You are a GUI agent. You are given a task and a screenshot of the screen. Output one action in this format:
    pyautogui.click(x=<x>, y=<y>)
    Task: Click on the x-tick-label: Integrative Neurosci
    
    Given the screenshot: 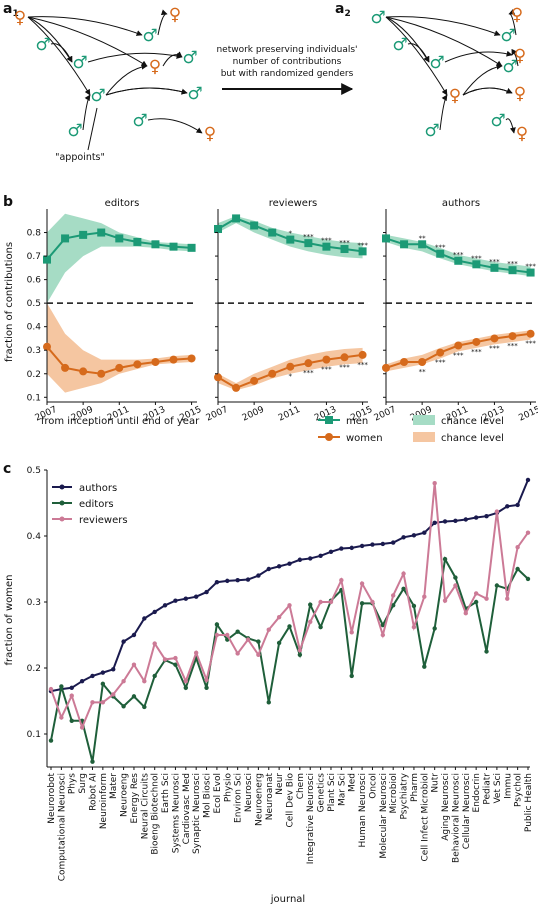 What is the action you would take?
    pyautogui.click(x=311, y=818)
    